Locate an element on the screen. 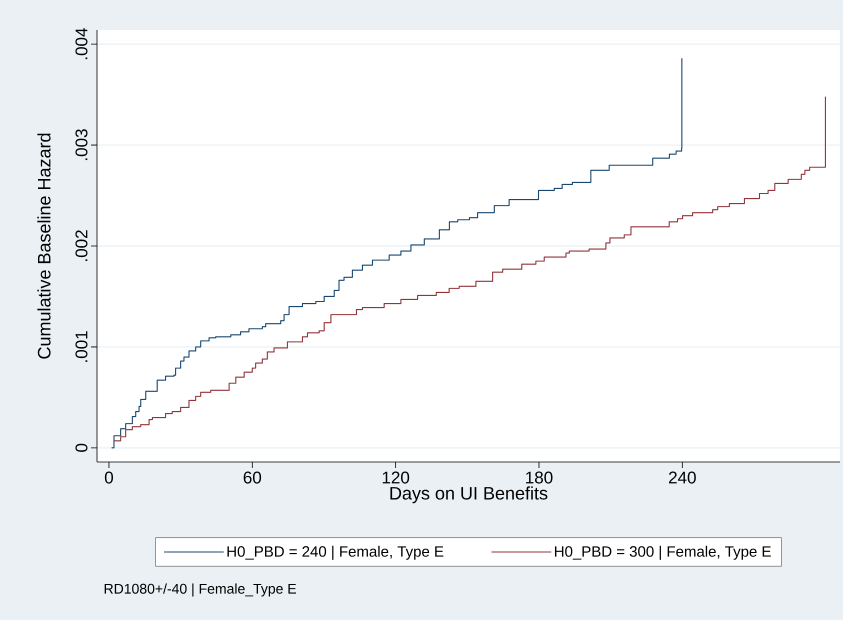  x-tick-label: 120 is located at coordinates (396, 478).